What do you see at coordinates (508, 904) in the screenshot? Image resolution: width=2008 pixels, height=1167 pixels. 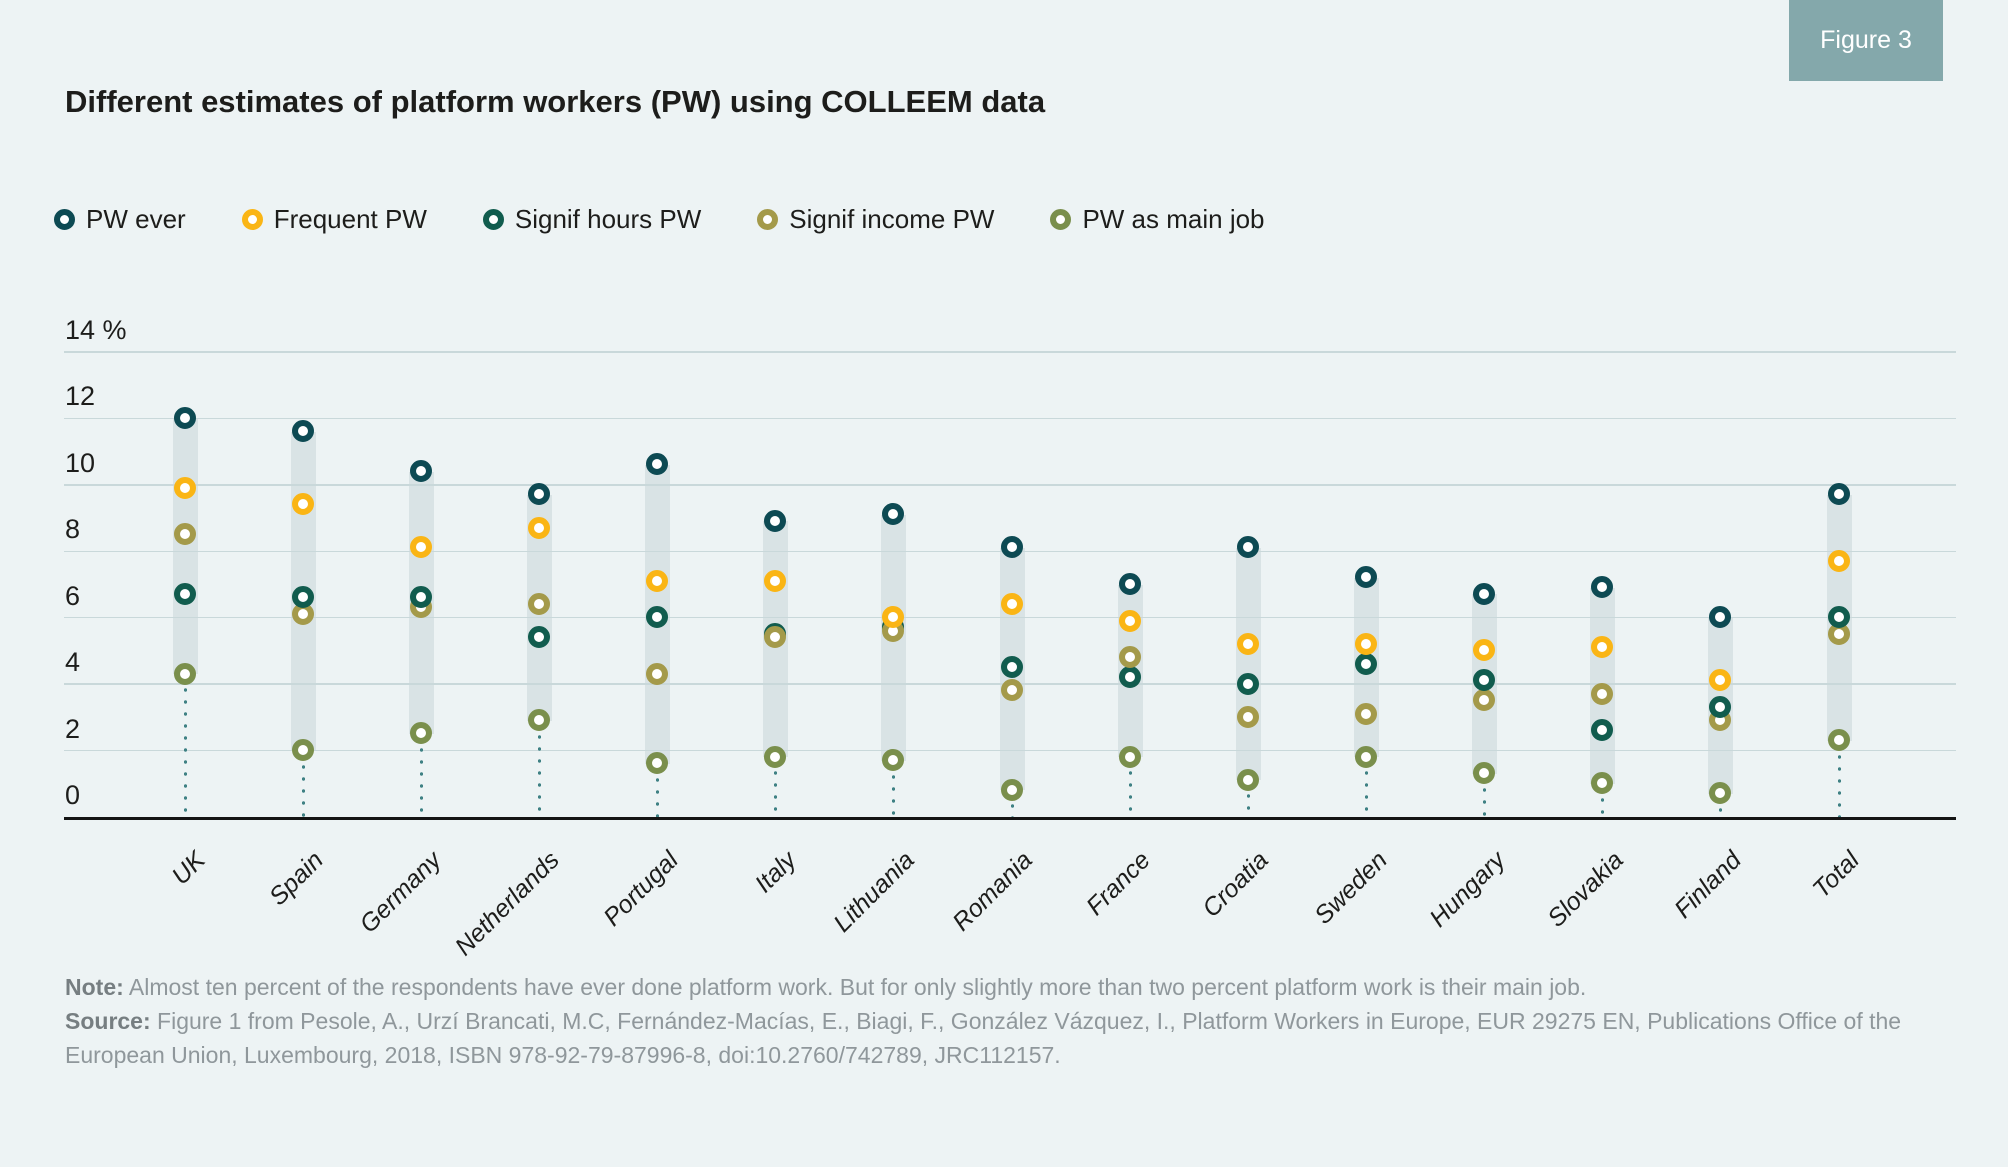 I see `x-axis-label-netherlands: Netherlands` at bounding box center [508, 904].